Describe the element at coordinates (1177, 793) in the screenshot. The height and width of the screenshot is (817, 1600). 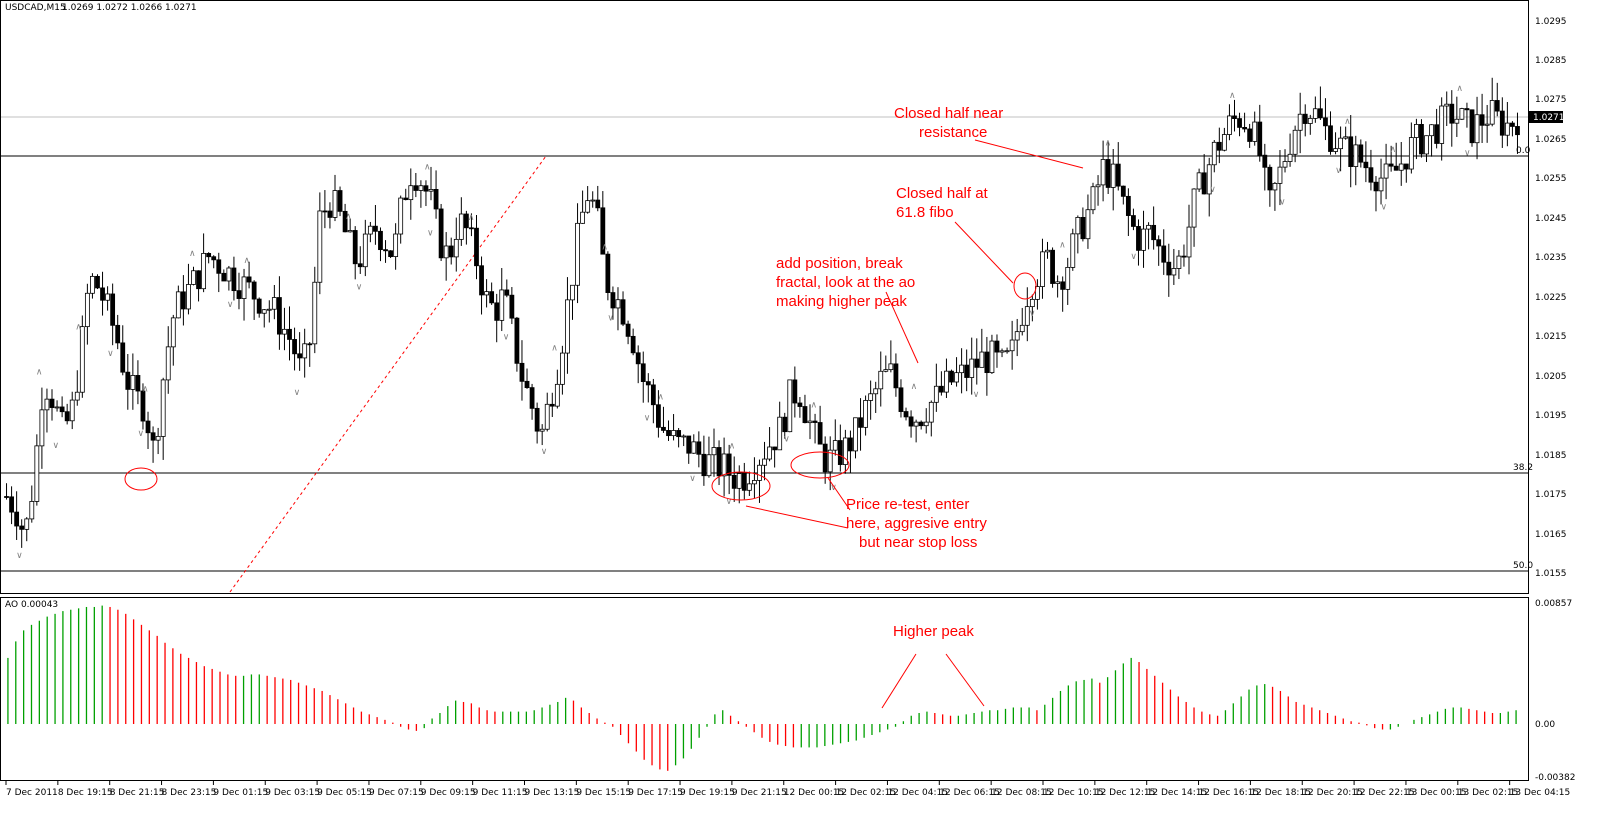
I see `time-label: 12 Dec 14:15` at that location.